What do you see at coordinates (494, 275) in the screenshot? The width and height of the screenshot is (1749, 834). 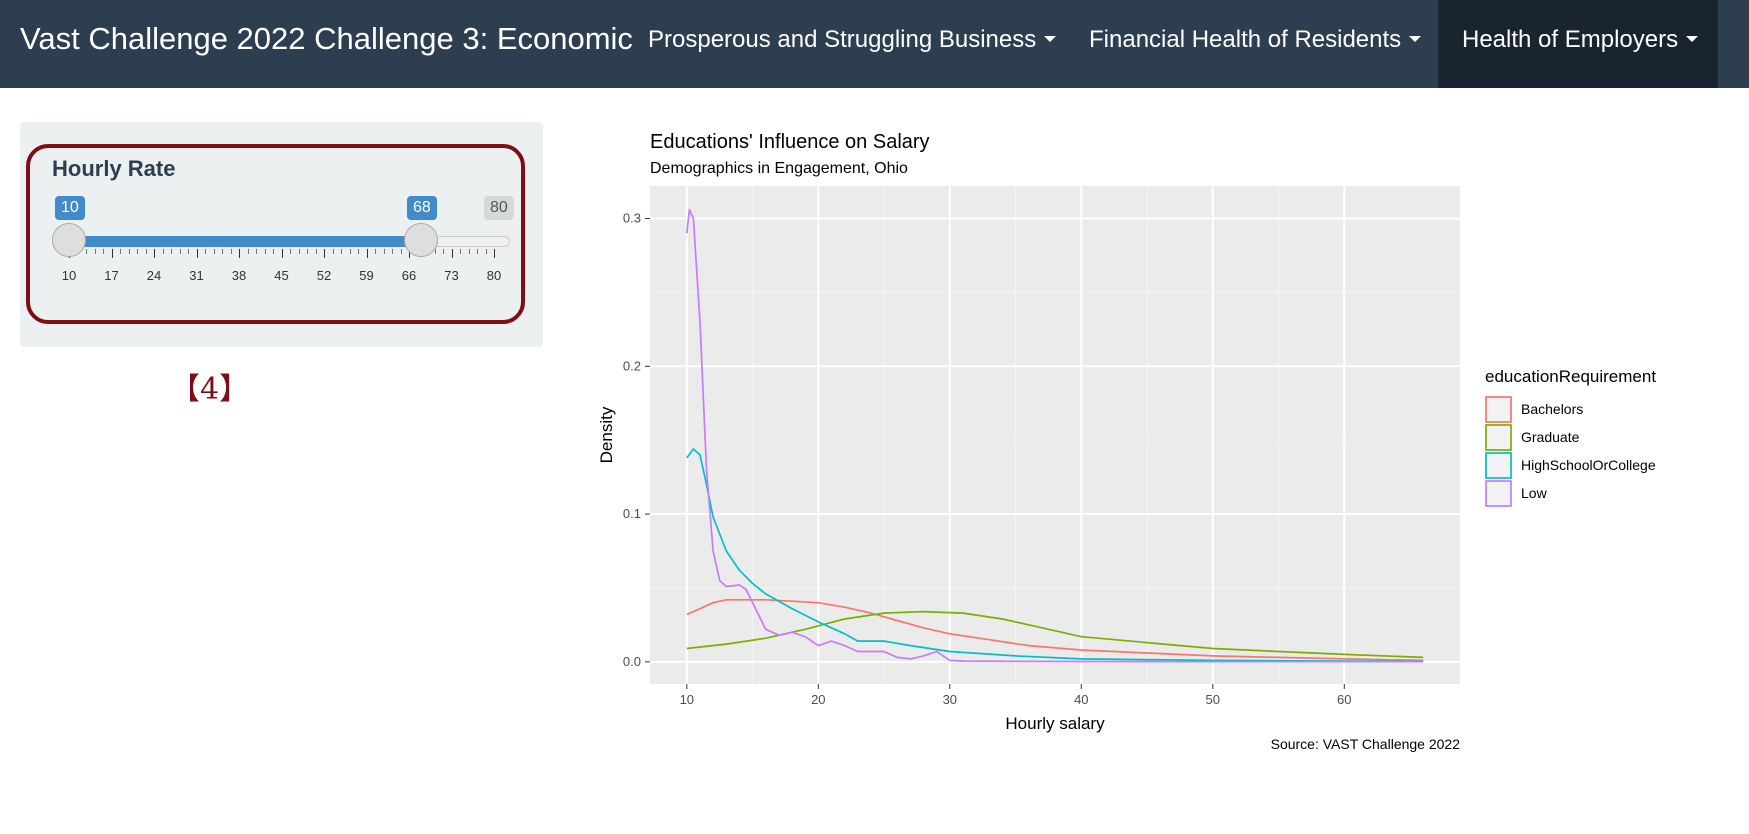 I see `slider-tick-label: 80` at bounding box center [494, 275].